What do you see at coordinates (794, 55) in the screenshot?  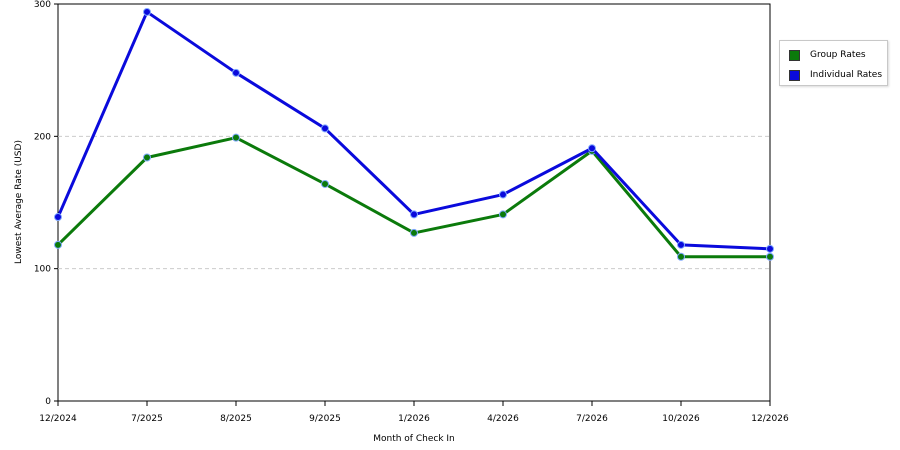 I see `legend-swatch-group-rates` at bounding box center [794, 55].